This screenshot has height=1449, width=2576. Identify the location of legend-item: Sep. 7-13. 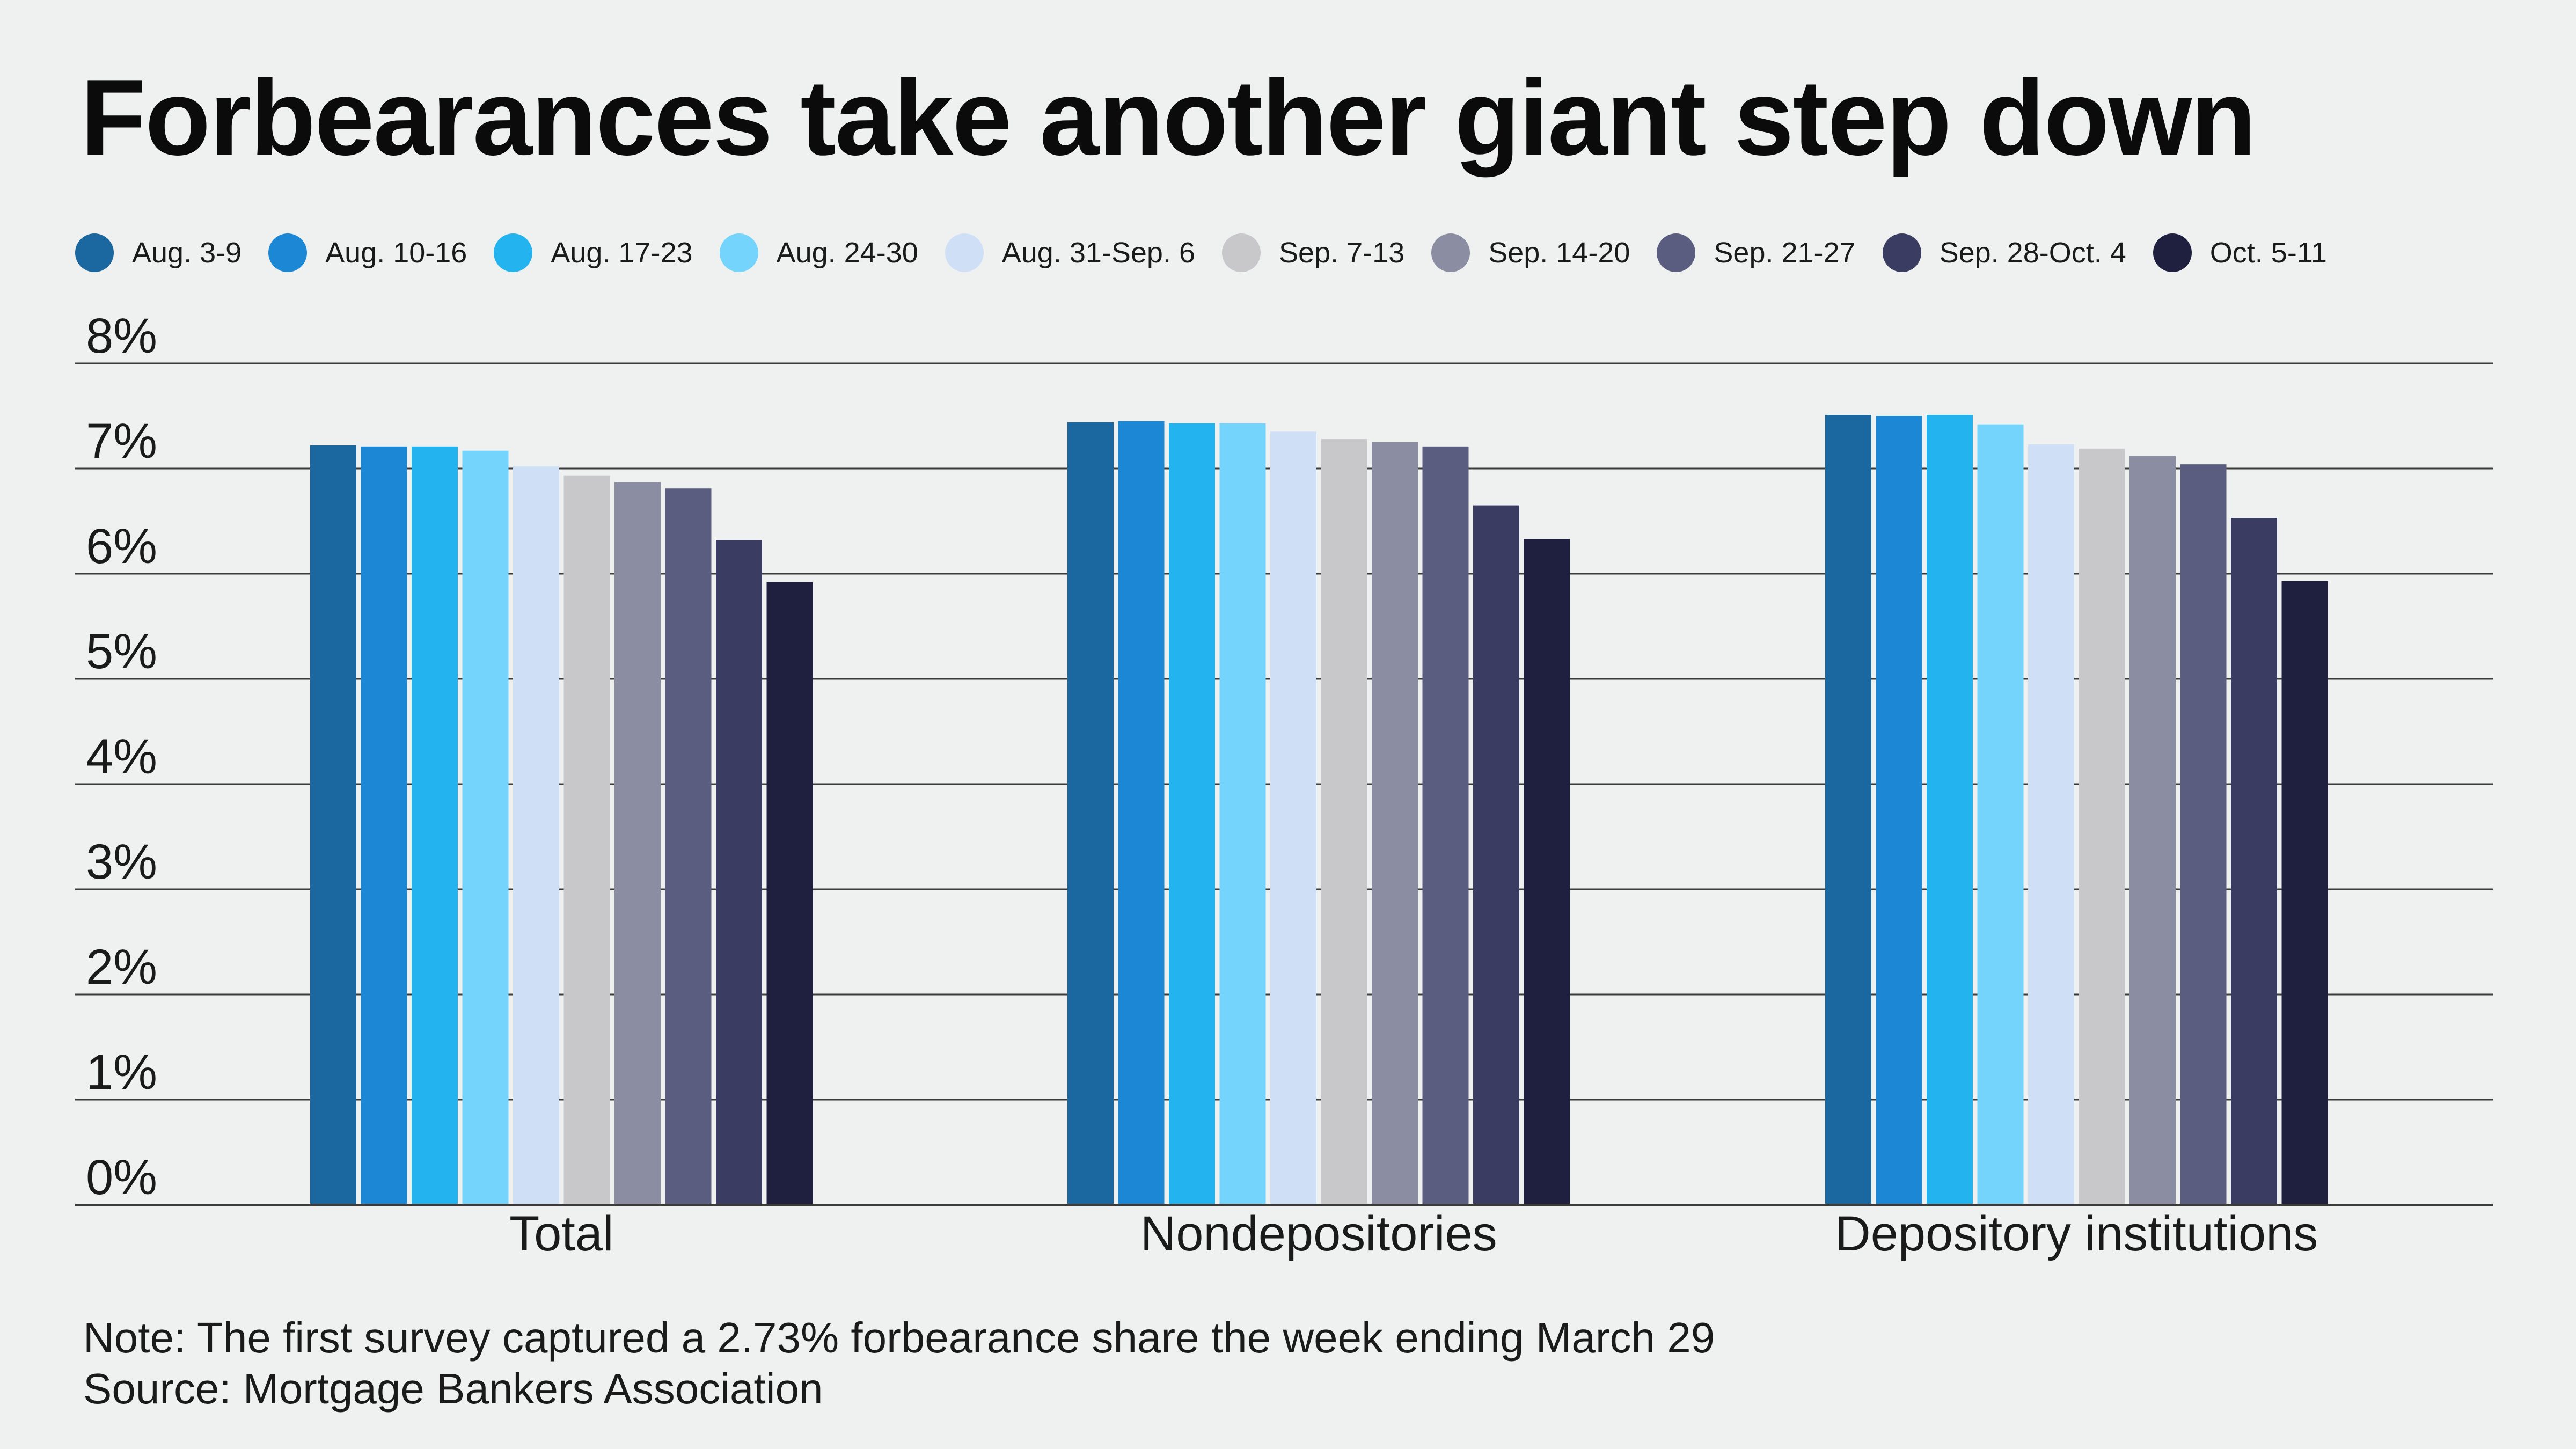
(1313, 252).